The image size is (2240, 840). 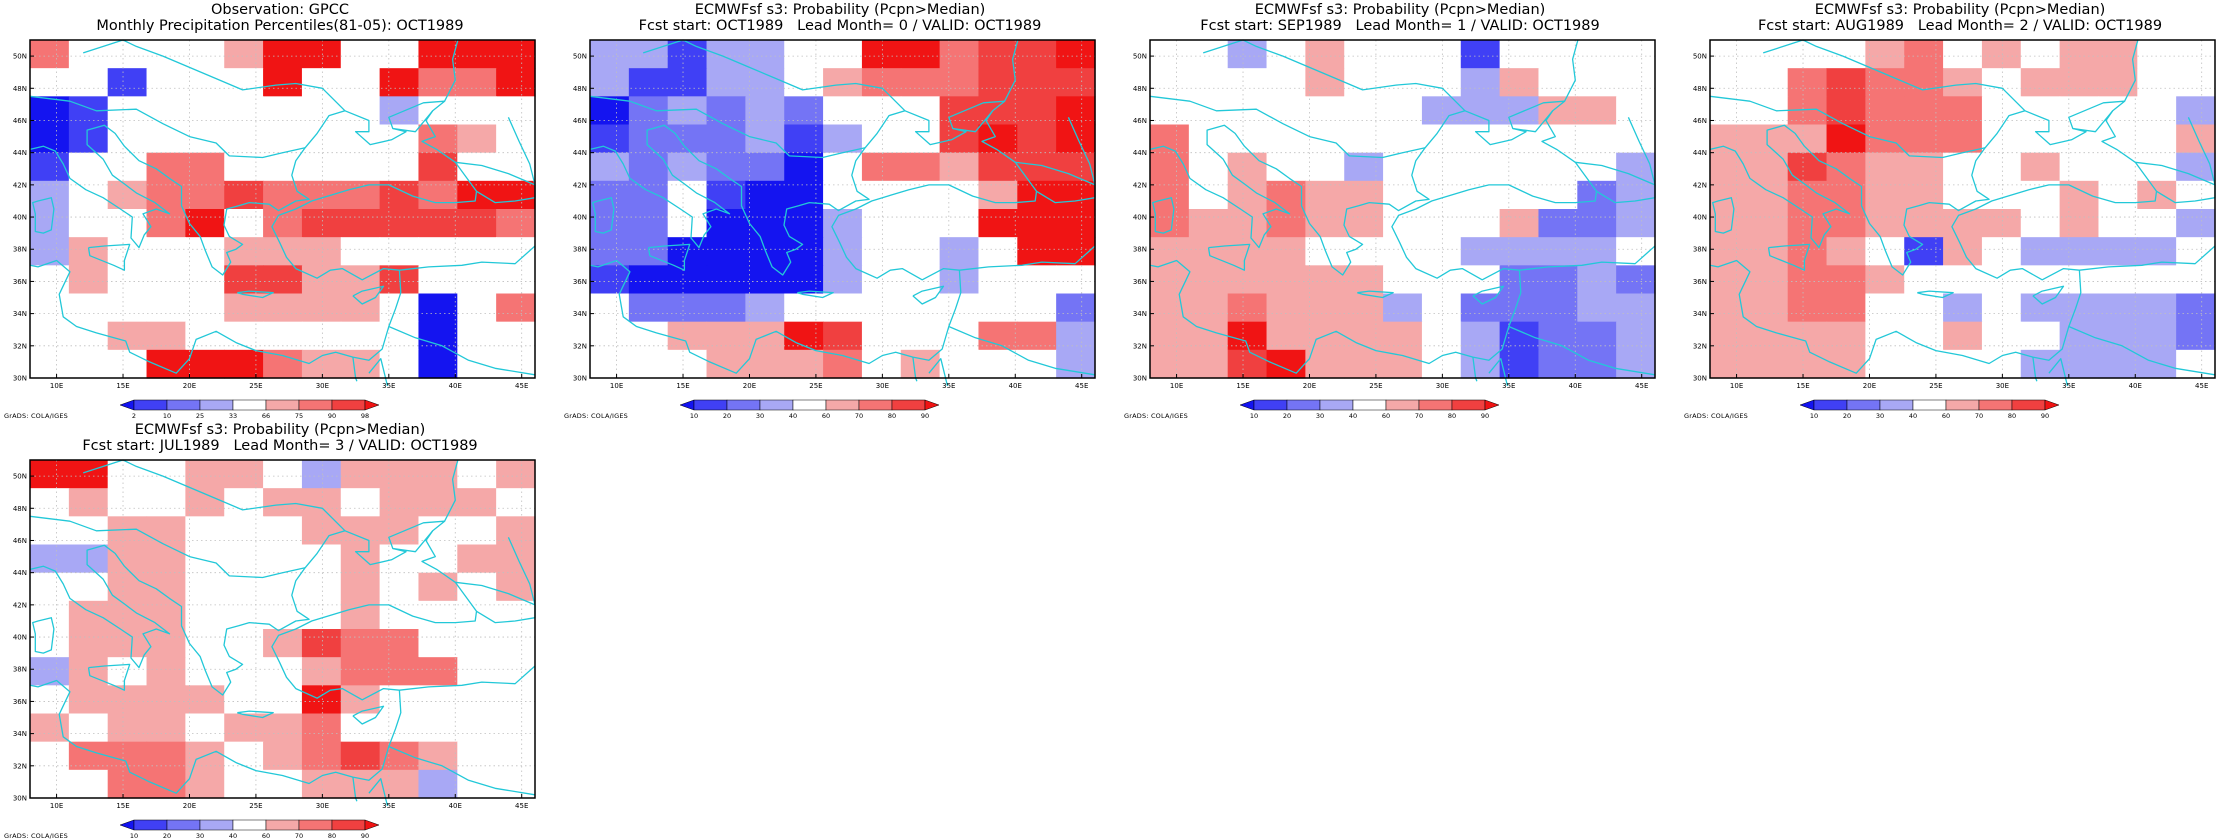 What do you see at coordinates (1140, 379) in the screenshot?
I see `lat-tick-label: 30N` at bounding box center [1140, 379].